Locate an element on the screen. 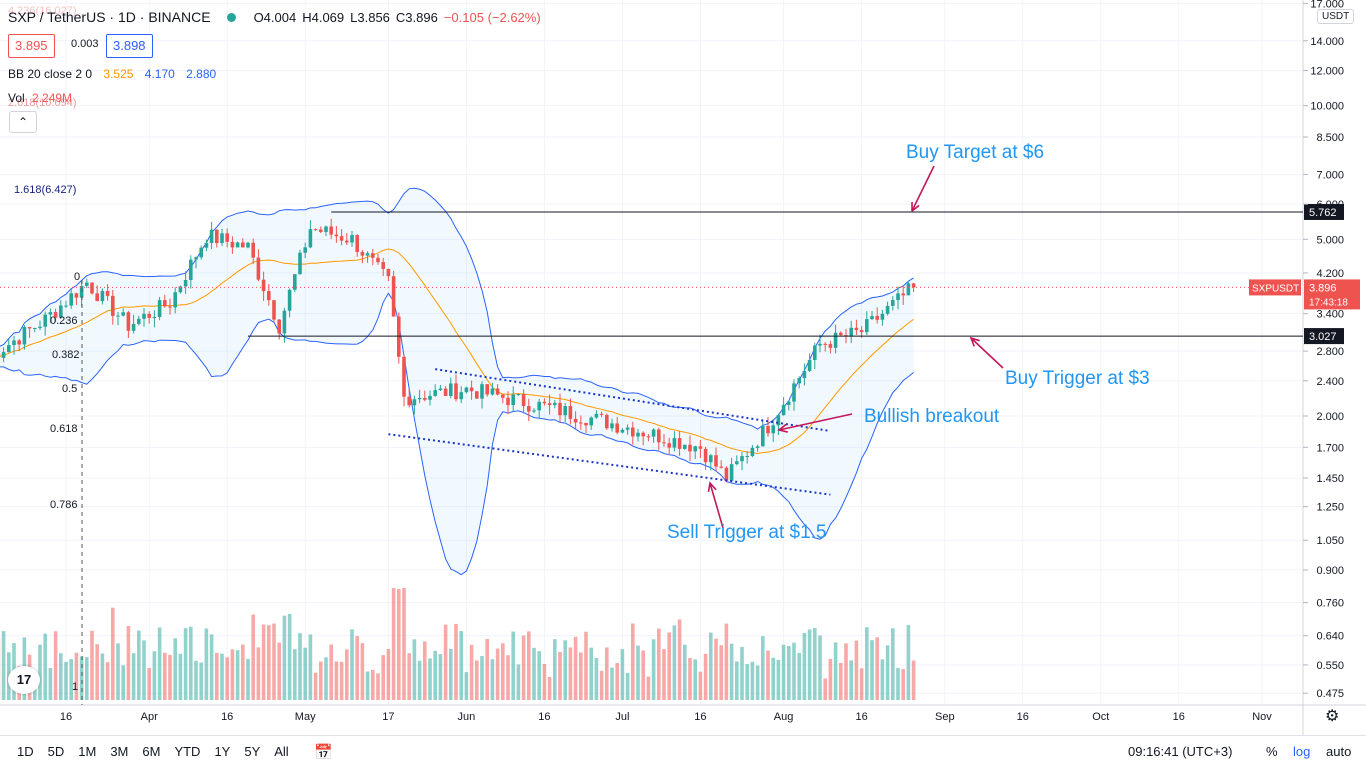 The height and width of the screenshot is (769, 1366). volume-legend: Vol 2.249M is located at coordinates (44, 98).